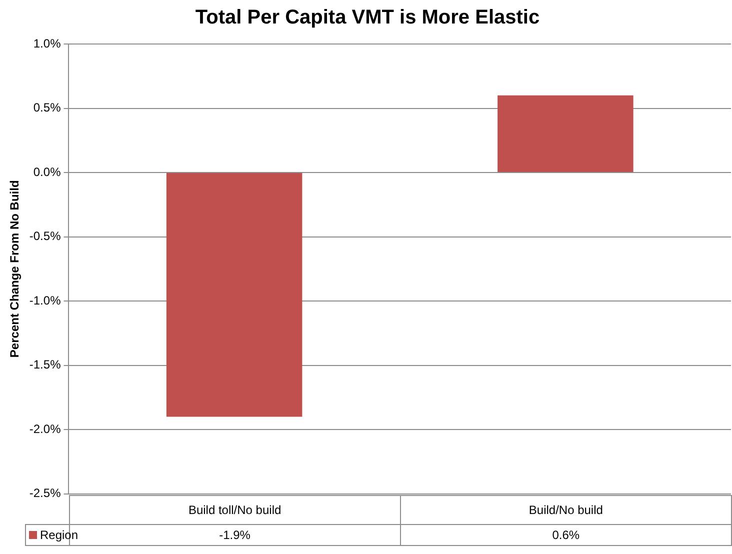 The height and width of the screenshot is (554, 732). What do you see at coordinates (566, 535) in the screenshot?
I see `data-label: 0.6%` at bounding box center [566, 535].